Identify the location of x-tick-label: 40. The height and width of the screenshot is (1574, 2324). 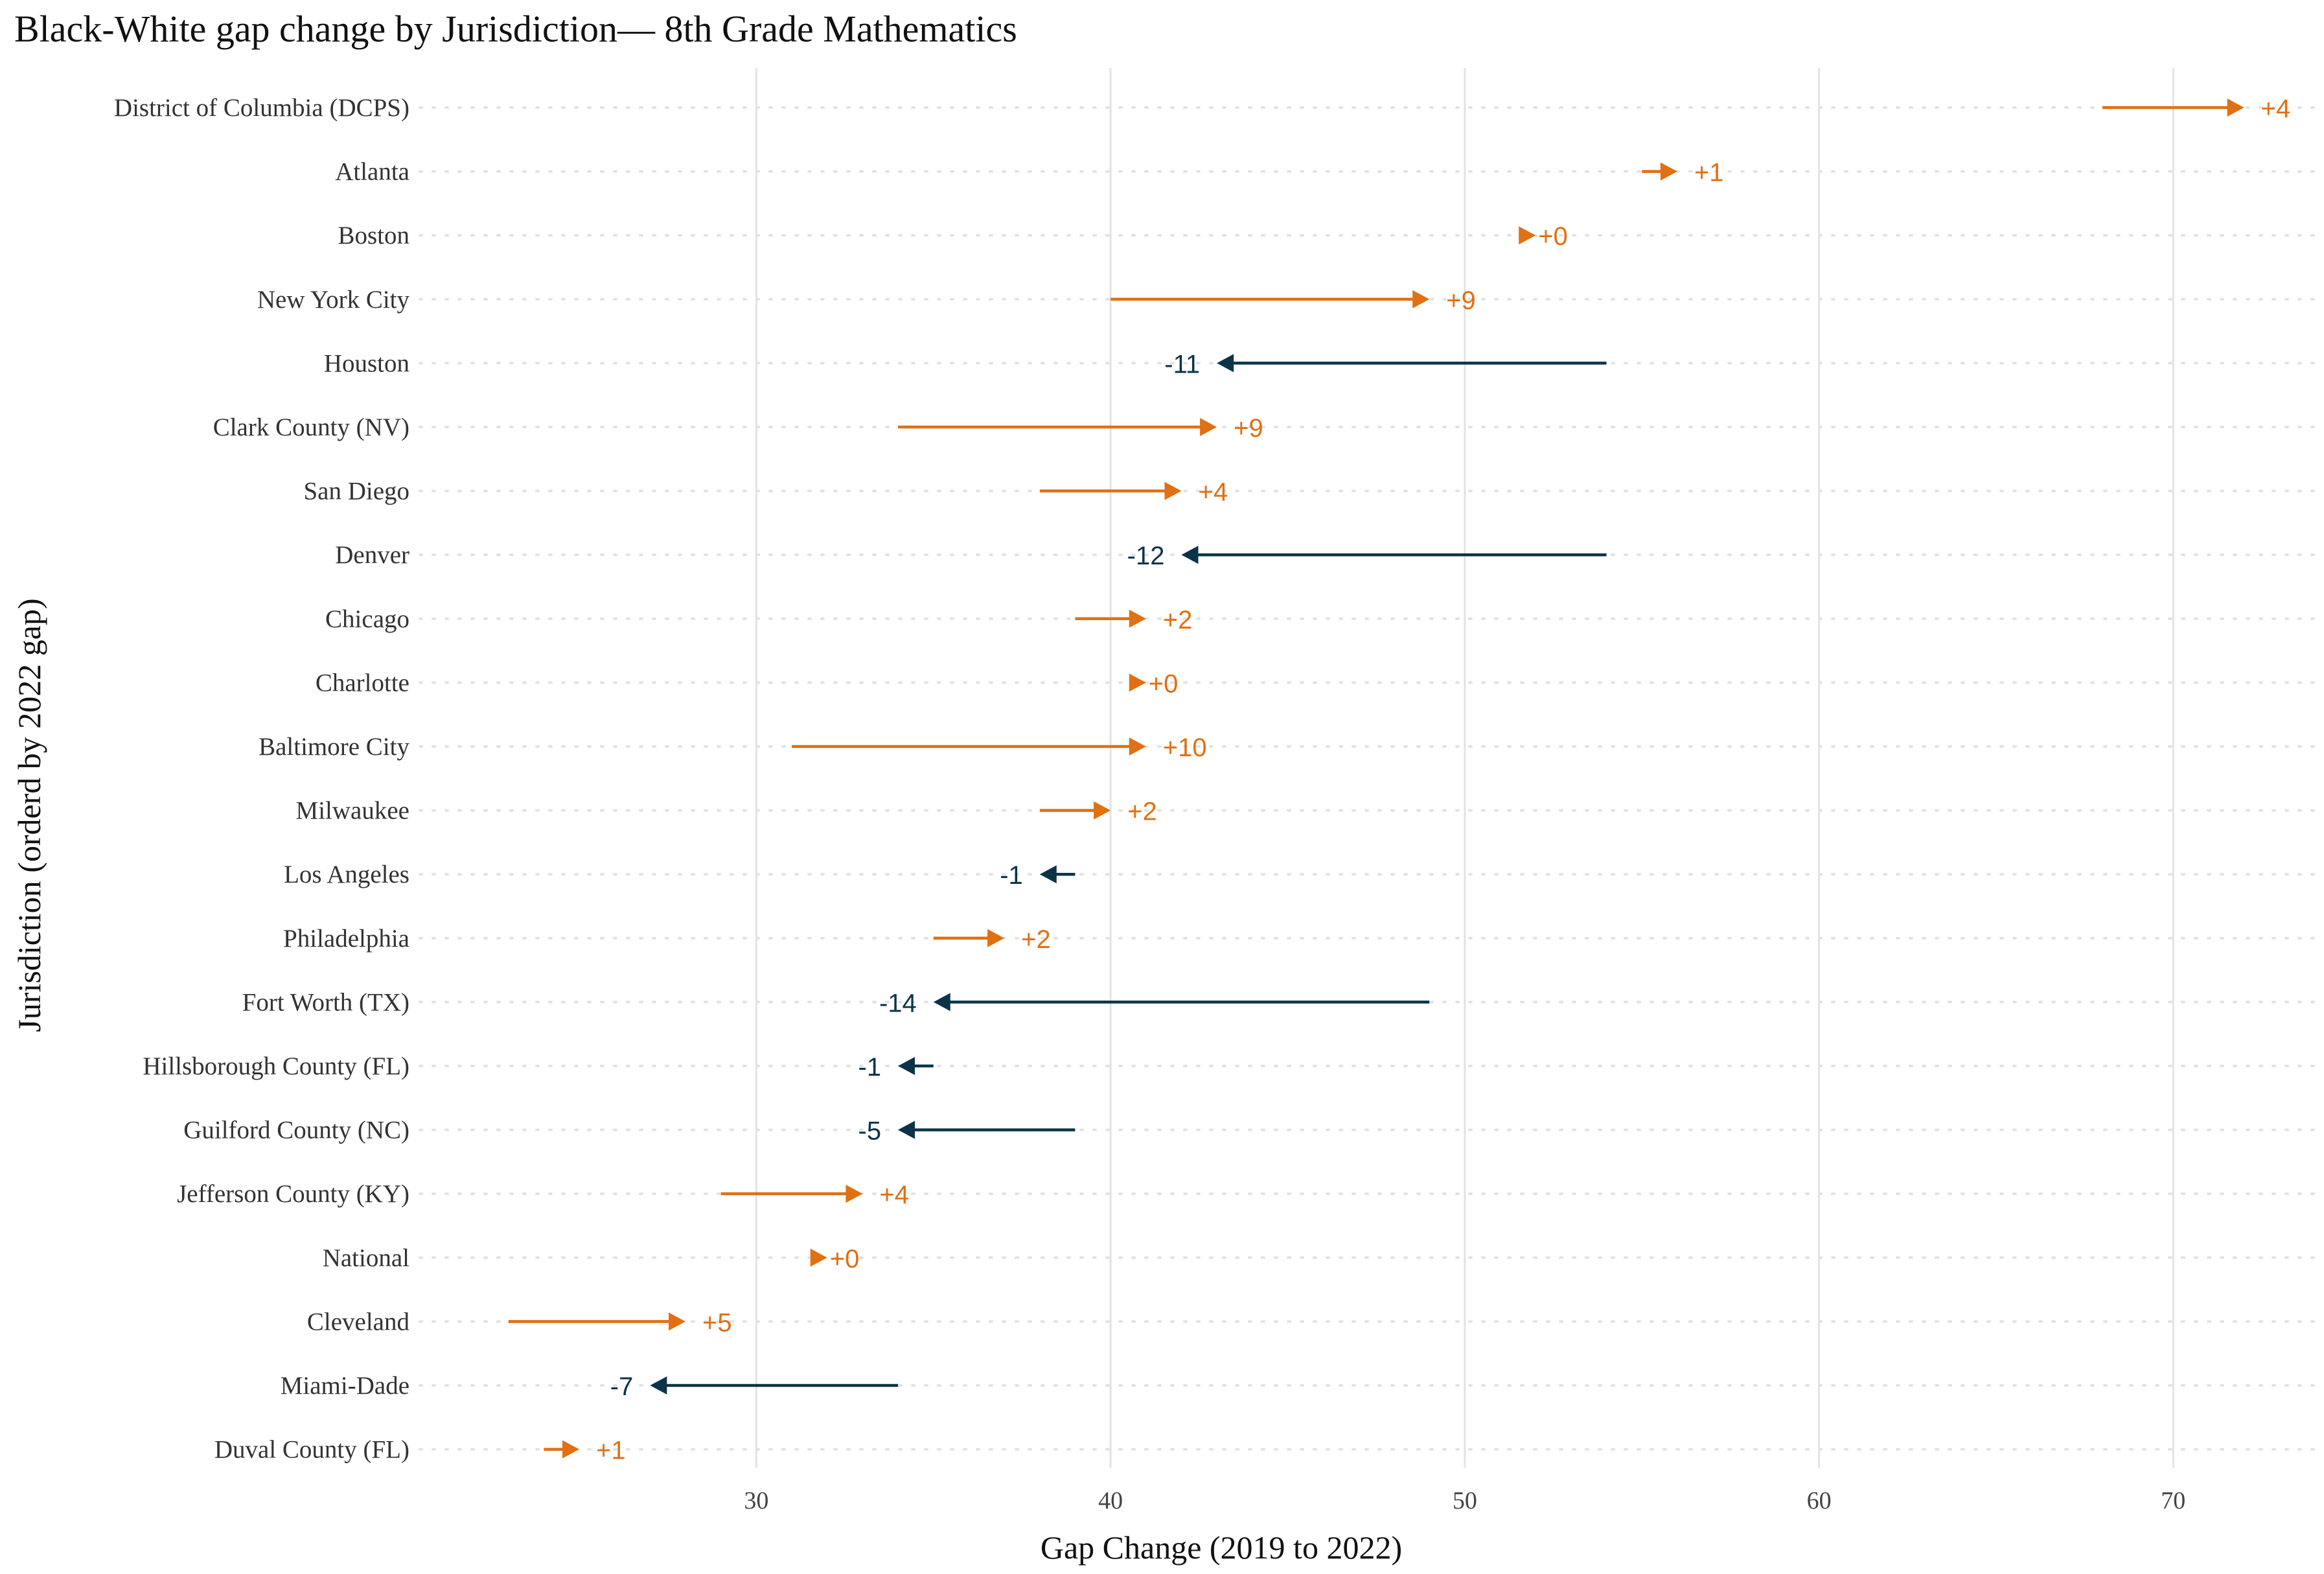
(1110, 1500).